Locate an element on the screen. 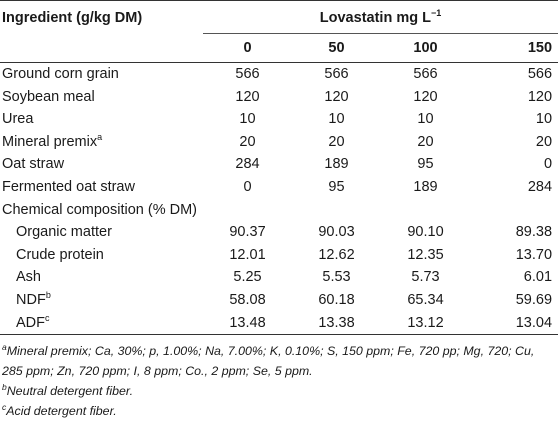 The image size is (558, 435). row-label-text: Organic matter is located at coordinates (64, 232).